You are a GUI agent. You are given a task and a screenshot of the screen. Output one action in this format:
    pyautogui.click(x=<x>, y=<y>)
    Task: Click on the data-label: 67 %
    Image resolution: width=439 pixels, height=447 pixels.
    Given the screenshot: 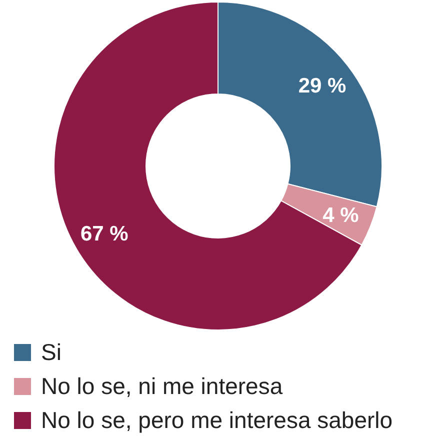 What is the action you would take?
    pyautogui.click(x=104, y=234)
    